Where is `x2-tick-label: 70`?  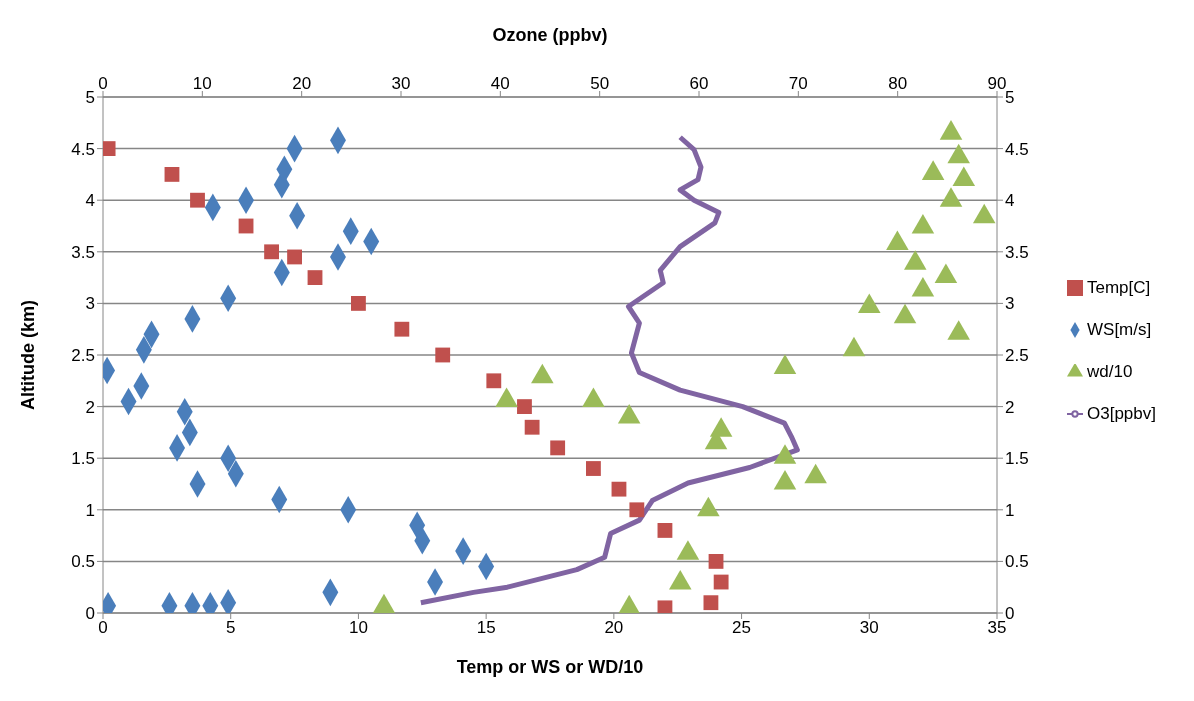
x2-tick-label: 70 is located at coordinates (798, 83).